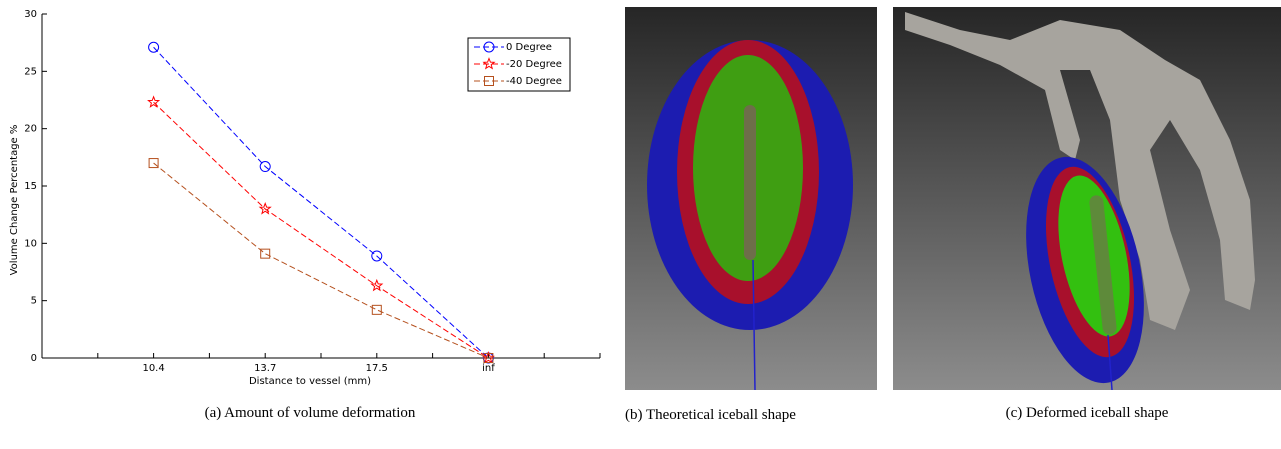  What do you see at coordinates (34, 301) in the screenshot?
I see `y-tick-label: 5` at bounding box center [34, 301].